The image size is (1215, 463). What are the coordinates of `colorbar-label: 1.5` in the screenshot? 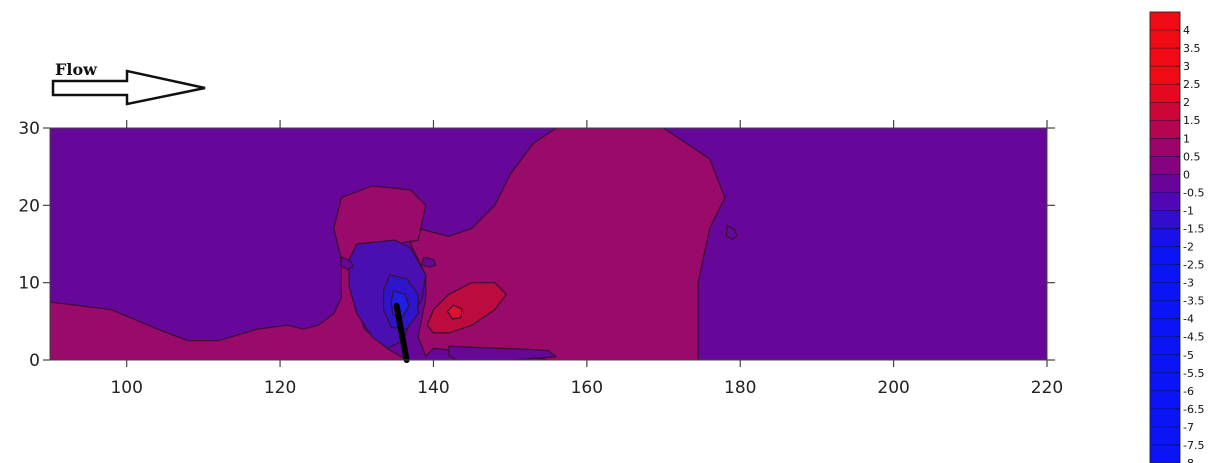 It's located at (1192, 120).